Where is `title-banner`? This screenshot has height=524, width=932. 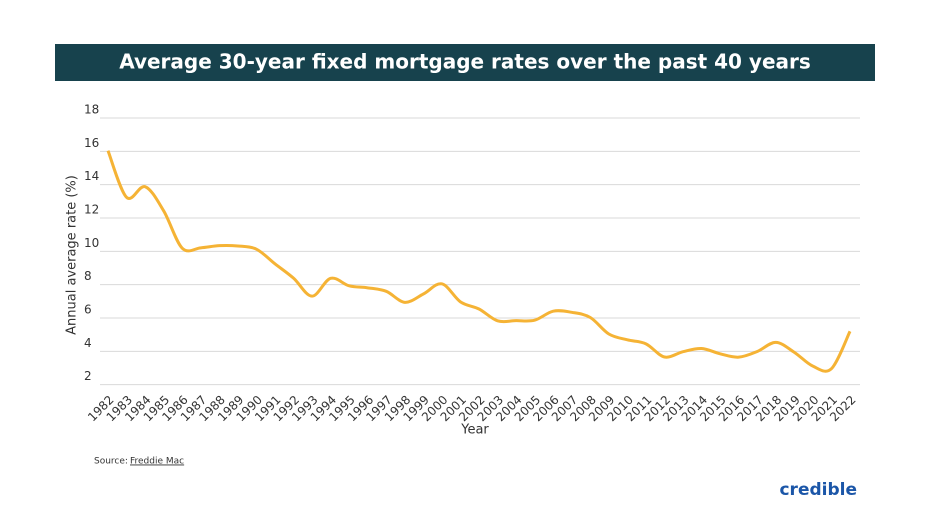
title-banner is located at coordinates (465, 62).